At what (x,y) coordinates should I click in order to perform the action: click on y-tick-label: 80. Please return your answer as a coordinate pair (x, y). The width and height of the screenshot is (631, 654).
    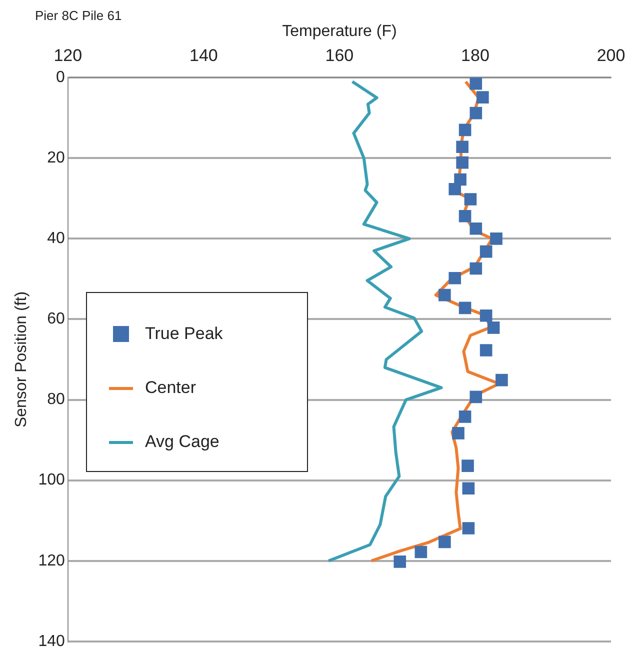
    Looking at the image, I should click on (56, 399).